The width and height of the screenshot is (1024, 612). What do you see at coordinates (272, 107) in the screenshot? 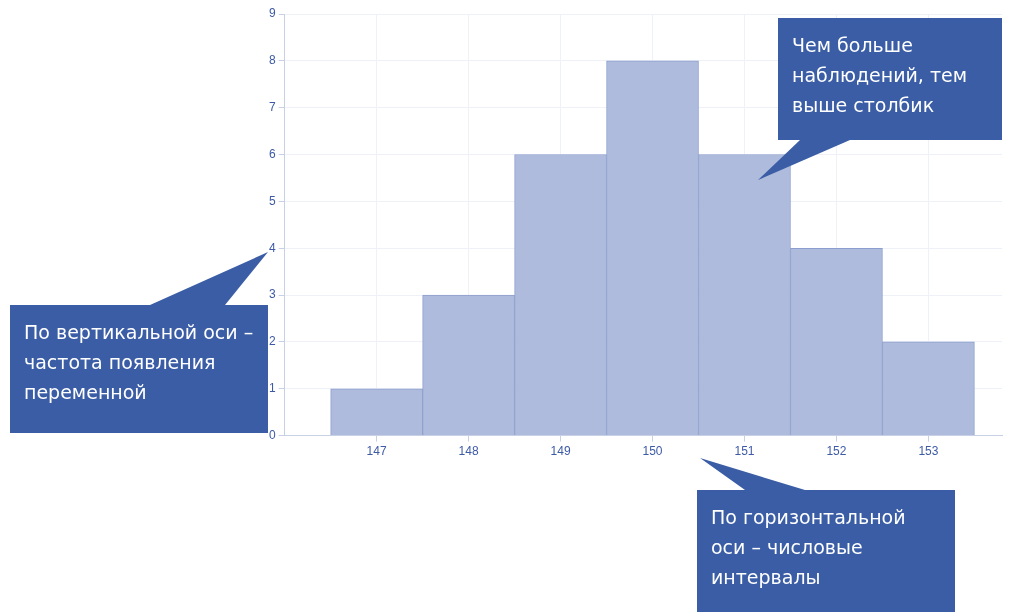
I see `y-tick-label: 7` at bounding box center [272, 107].